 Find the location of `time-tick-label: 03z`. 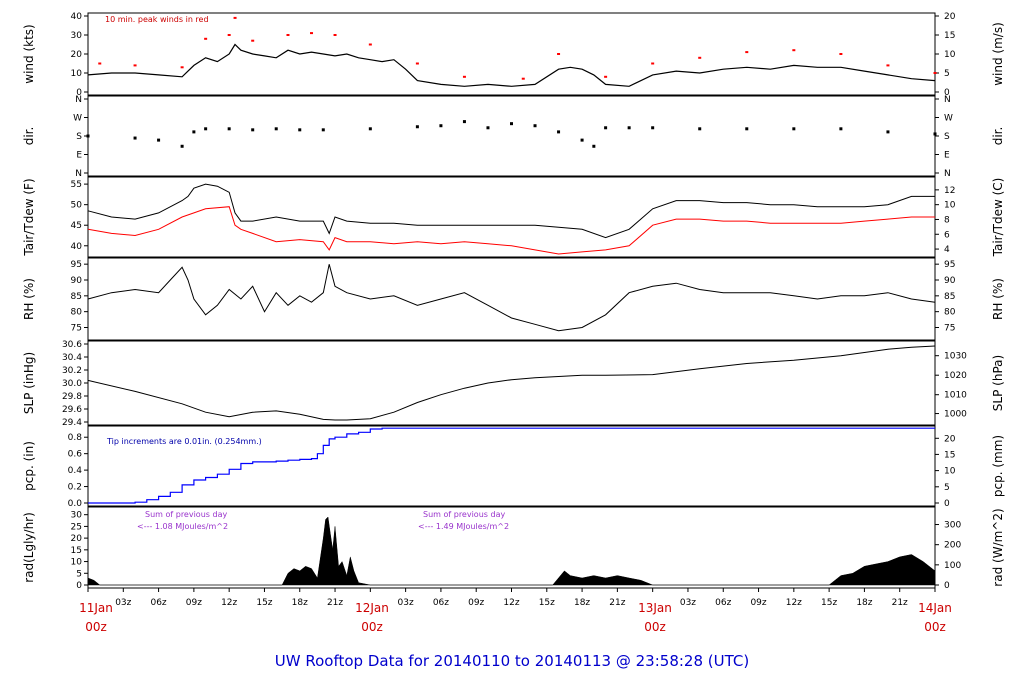

time-tick-label: 03z is located at coordinates (406, 603).